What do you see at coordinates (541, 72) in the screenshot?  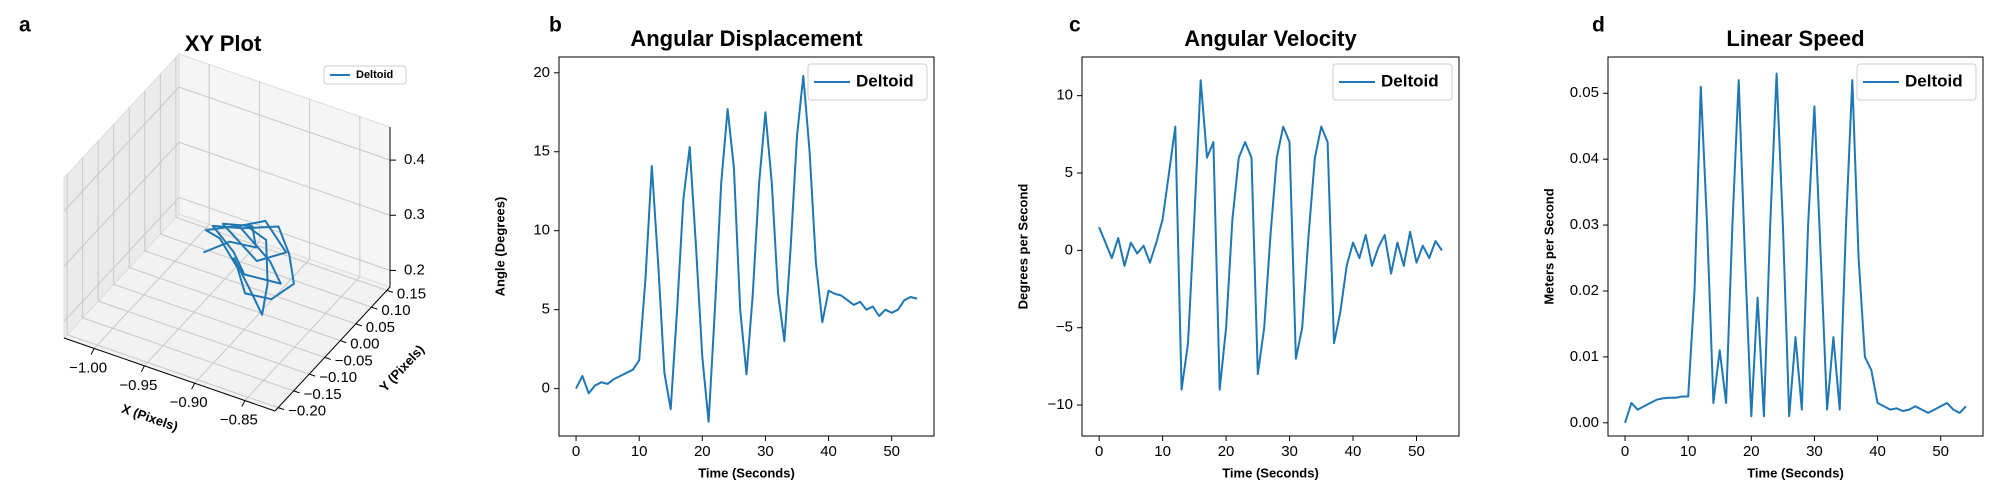 I see `y-tick-label: 20` at bounding box center [541, 72].